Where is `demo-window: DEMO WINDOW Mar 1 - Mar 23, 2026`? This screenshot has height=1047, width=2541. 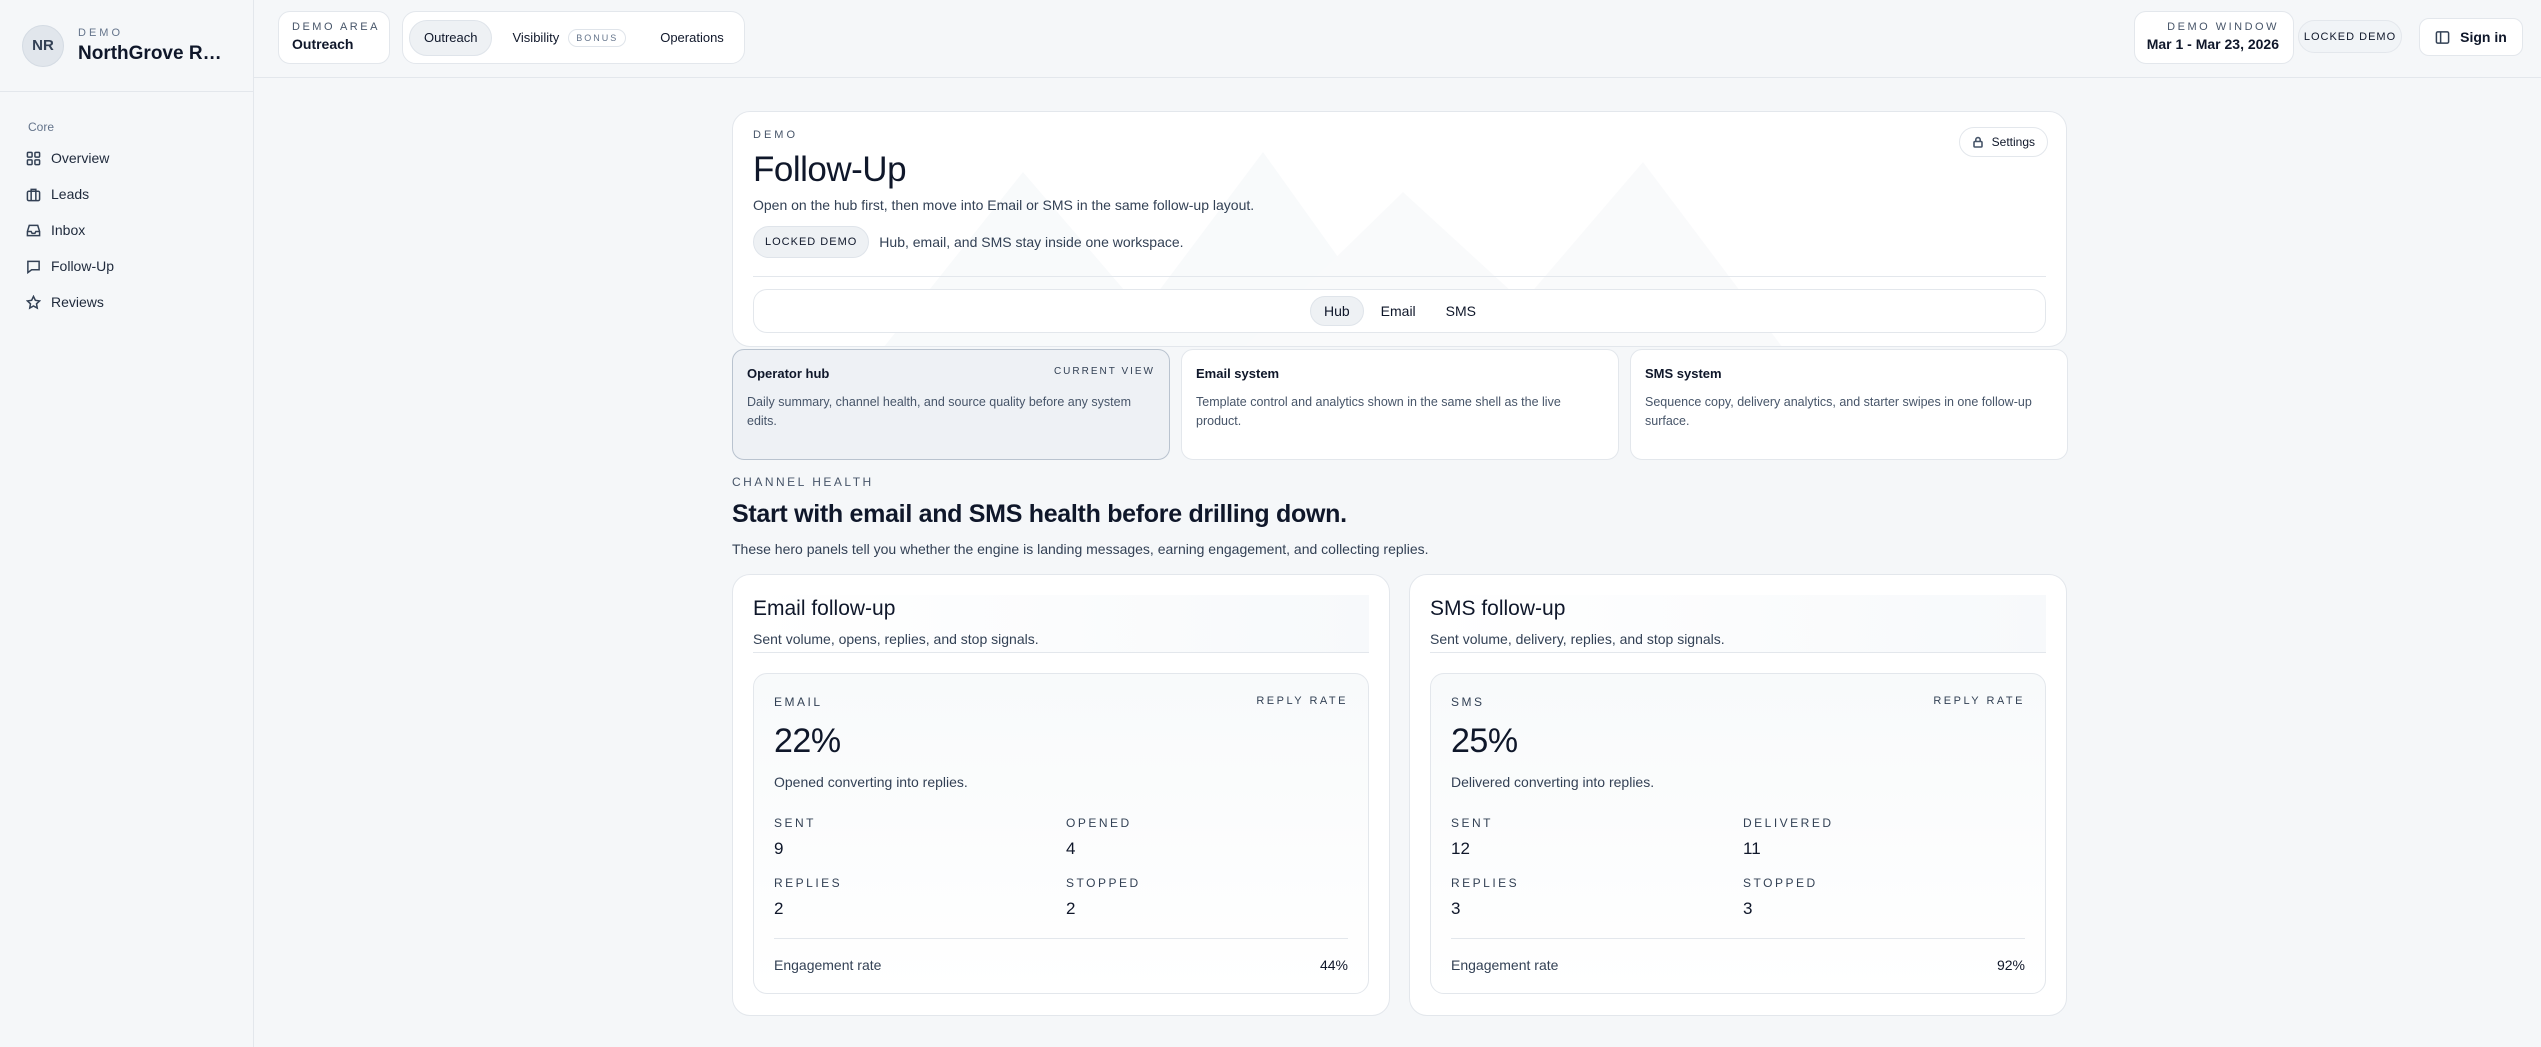 demo-window: DEMO WINDOW Mar 1 - Mar 23, 2026 is located at coordinates (2214, 37).